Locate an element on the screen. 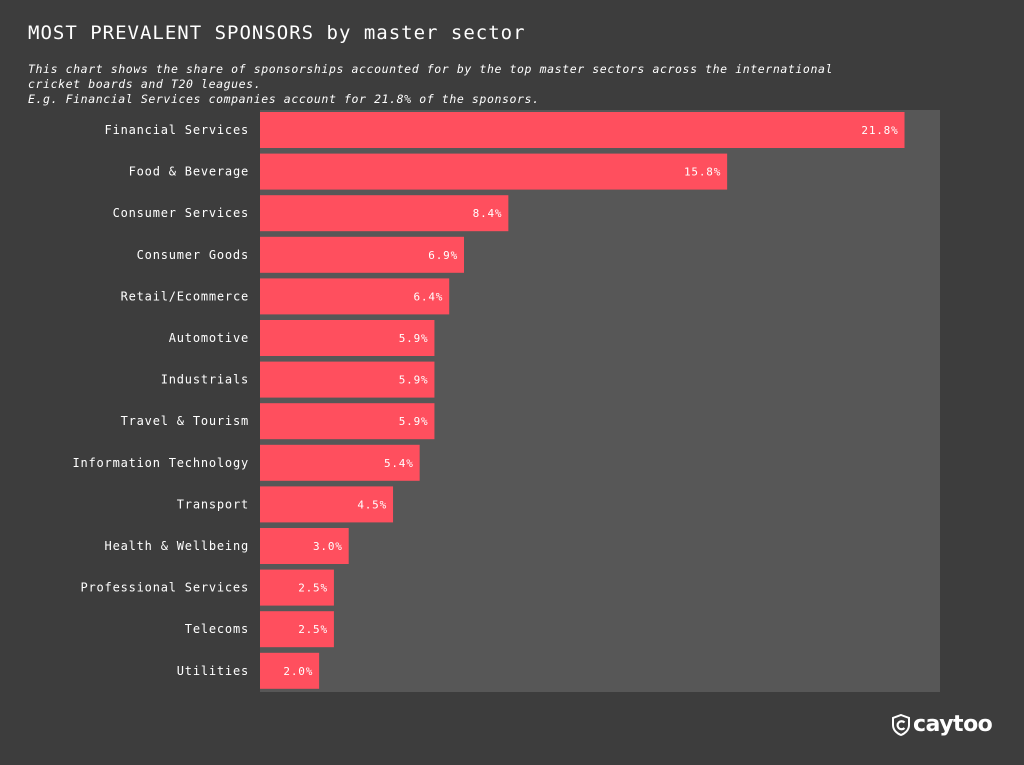  bar-travel-tourism is located at coordinates (347, 421).